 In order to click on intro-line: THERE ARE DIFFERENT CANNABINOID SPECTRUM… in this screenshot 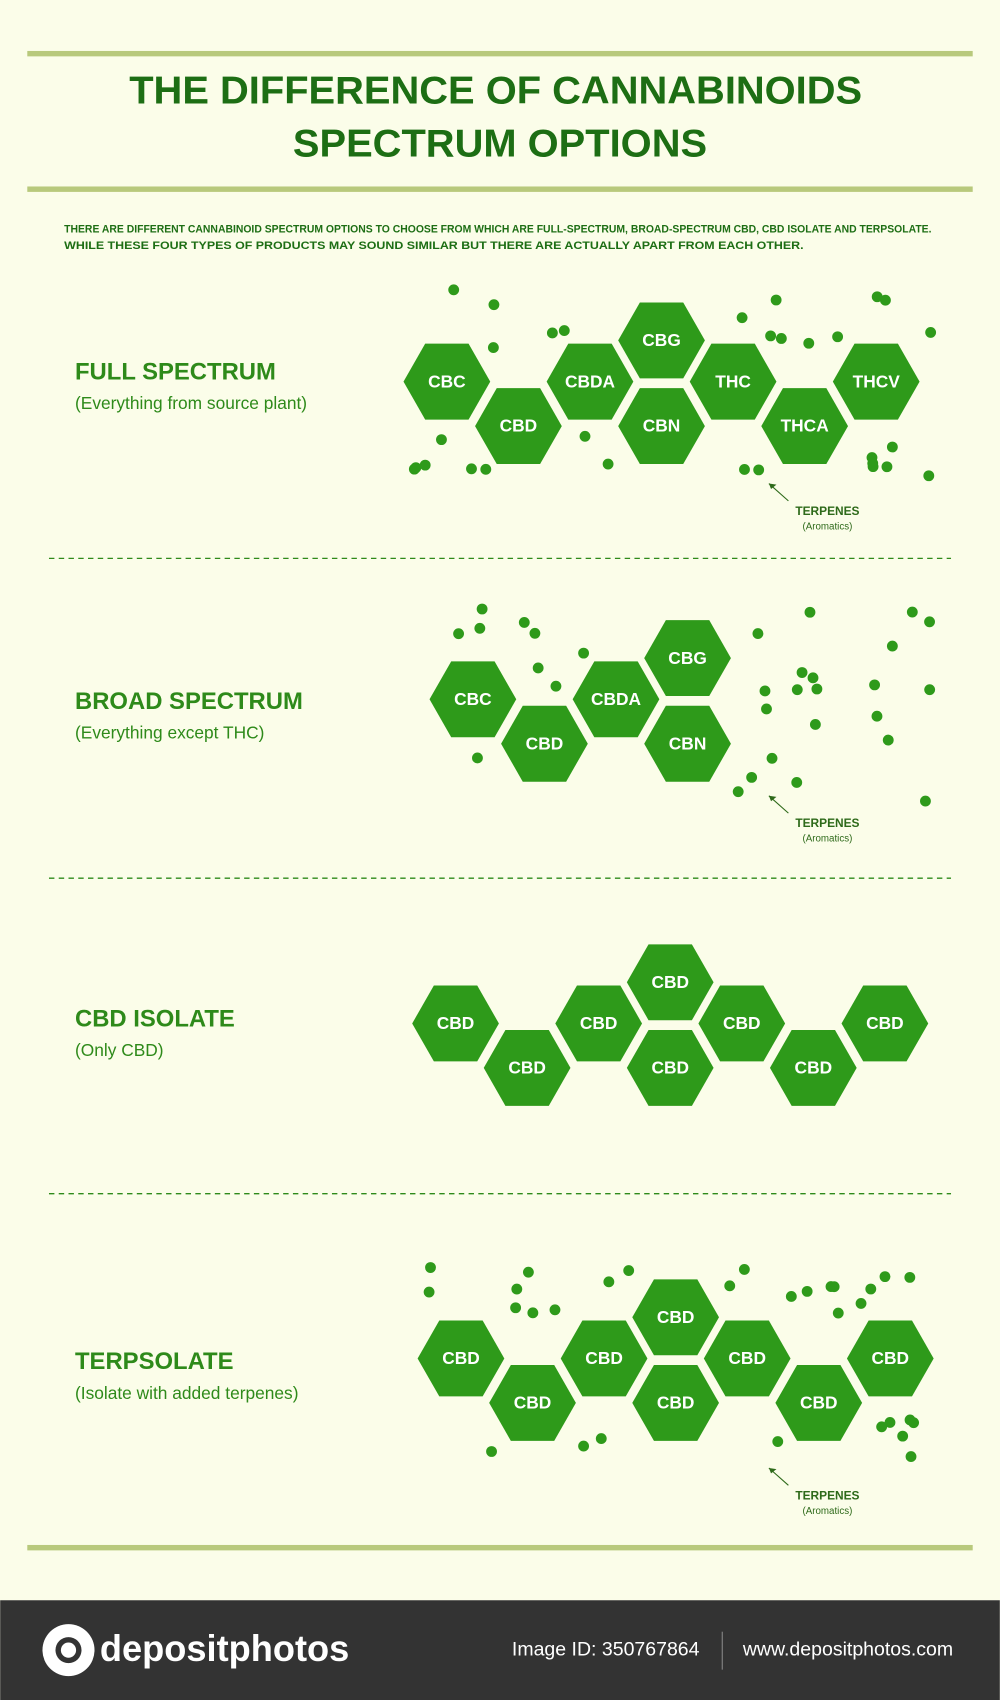, I will do `click(497, 230)`.